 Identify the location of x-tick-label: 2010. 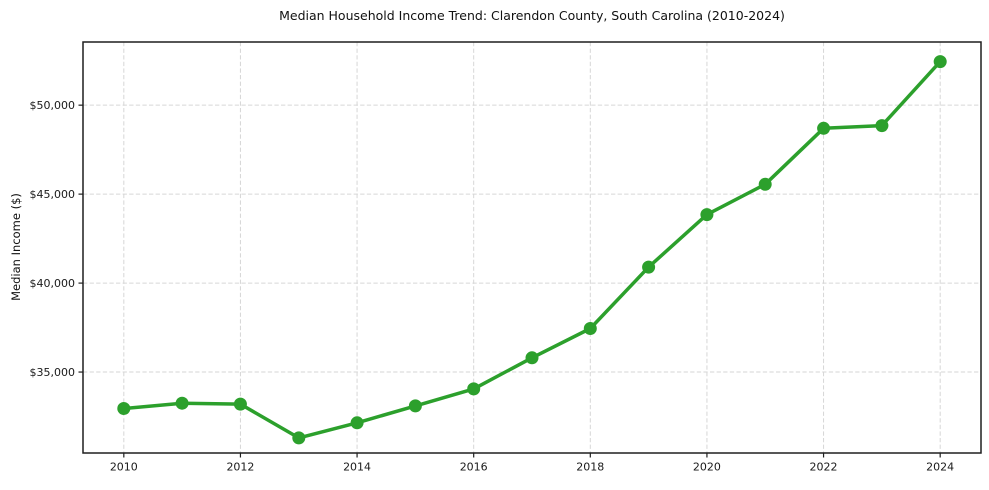
(124, 467).